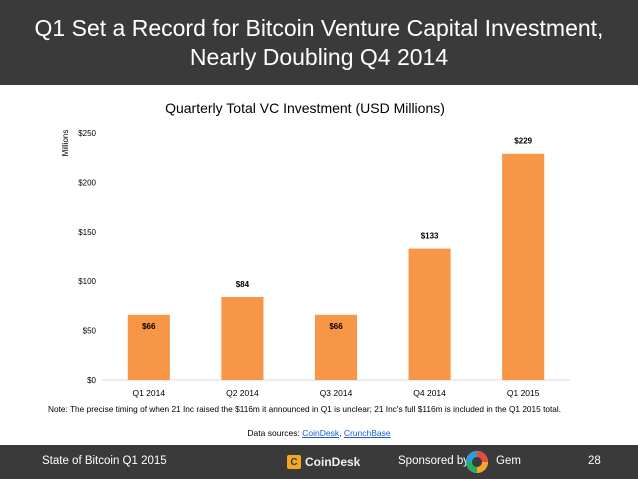 This screenshot has width=638, height=479. What do you see at coordinates (87, 232) in the screenshot?
I see `y-tick-label: $150` at bounding box center [87, 232].